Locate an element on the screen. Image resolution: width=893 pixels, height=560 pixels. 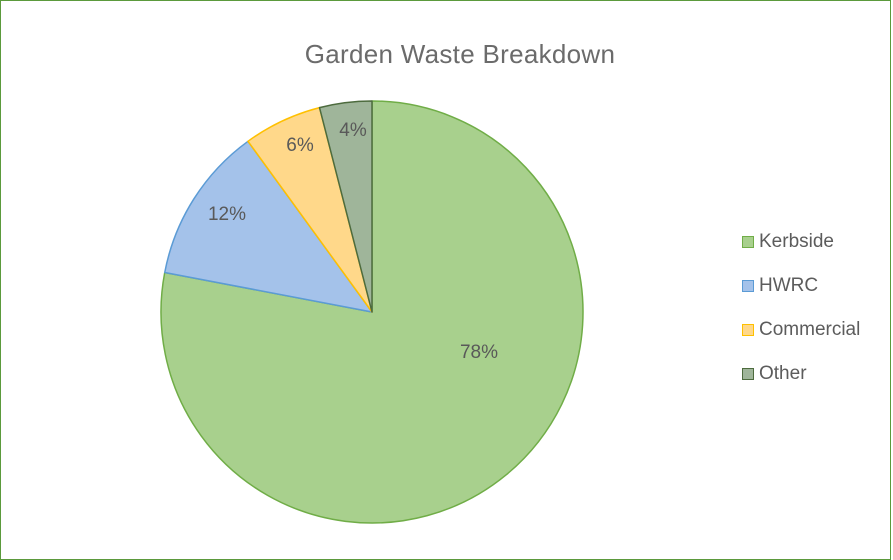
legend-swatch-kerbside is located at coordinates (748, 242).